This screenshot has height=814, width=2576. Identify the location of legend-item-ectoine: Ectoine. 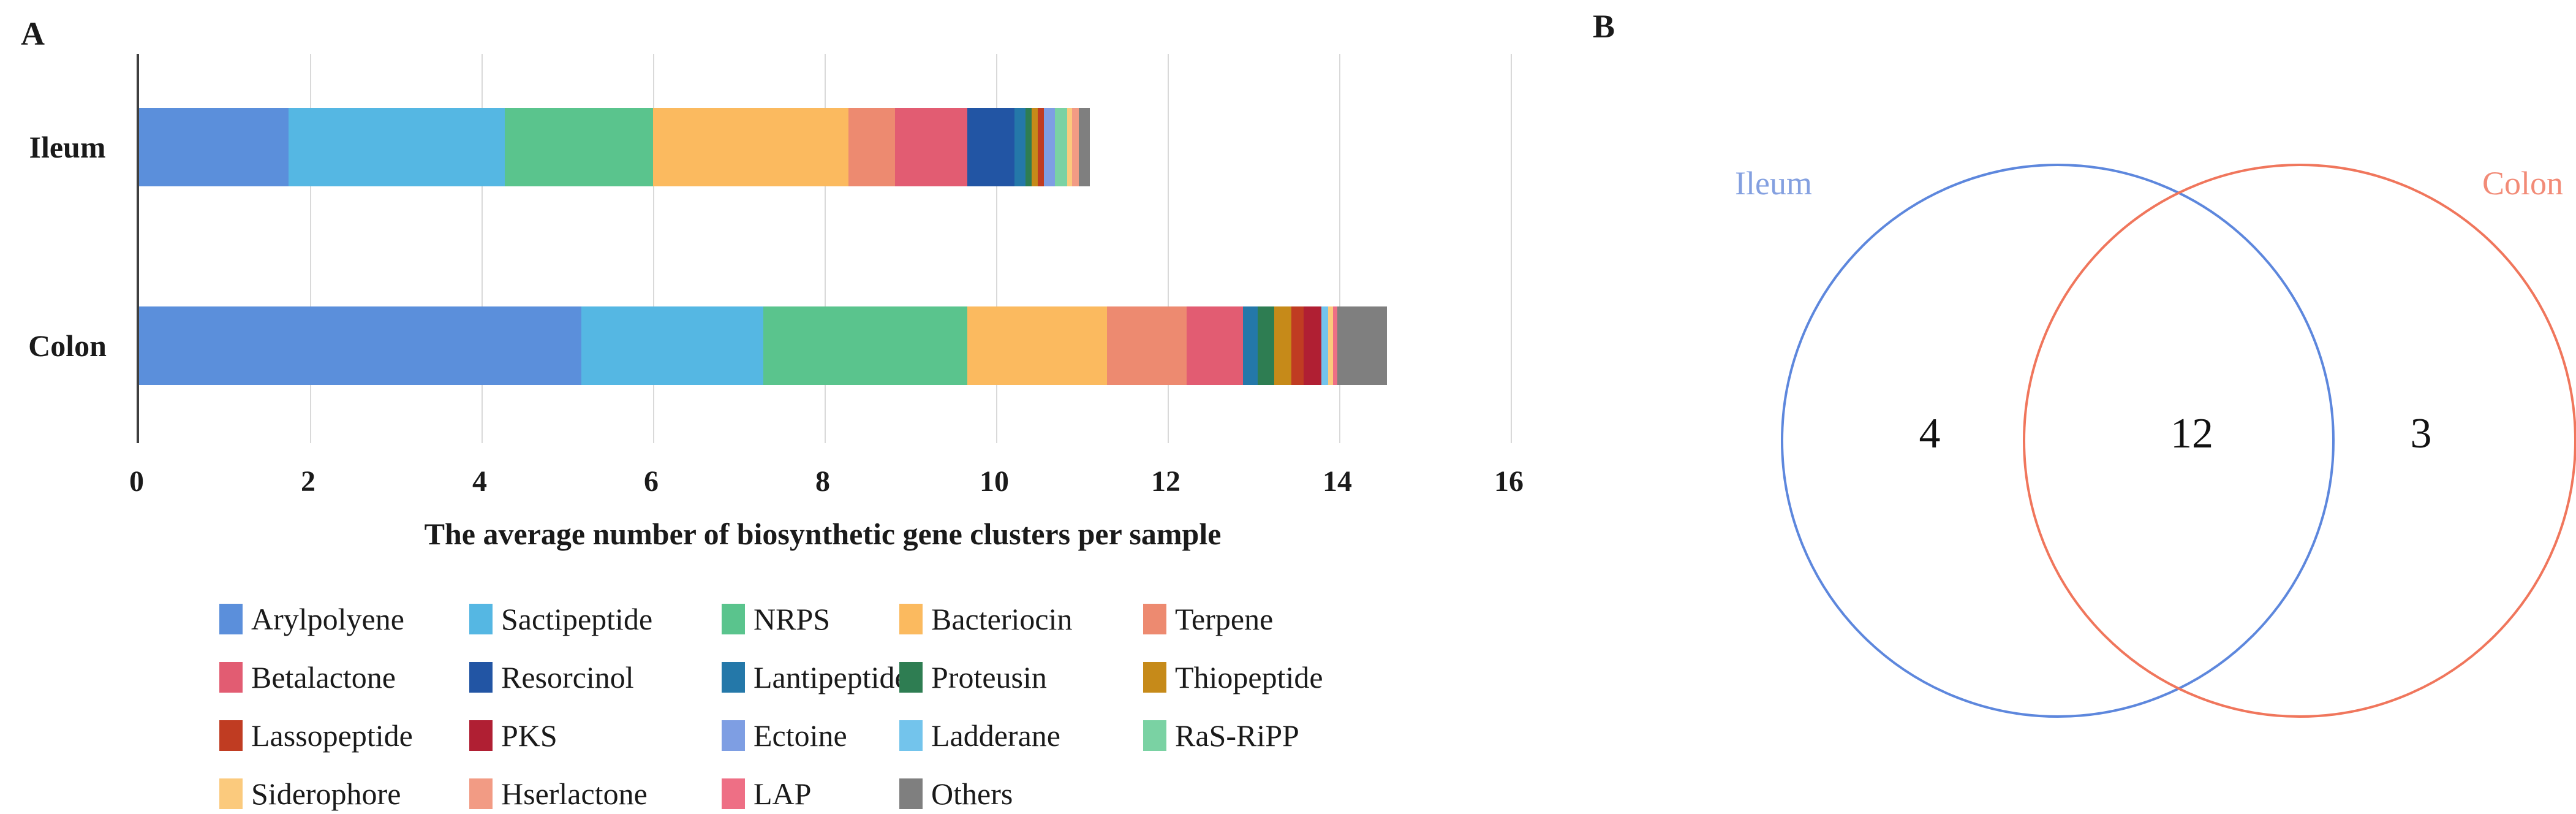
(810, 735).